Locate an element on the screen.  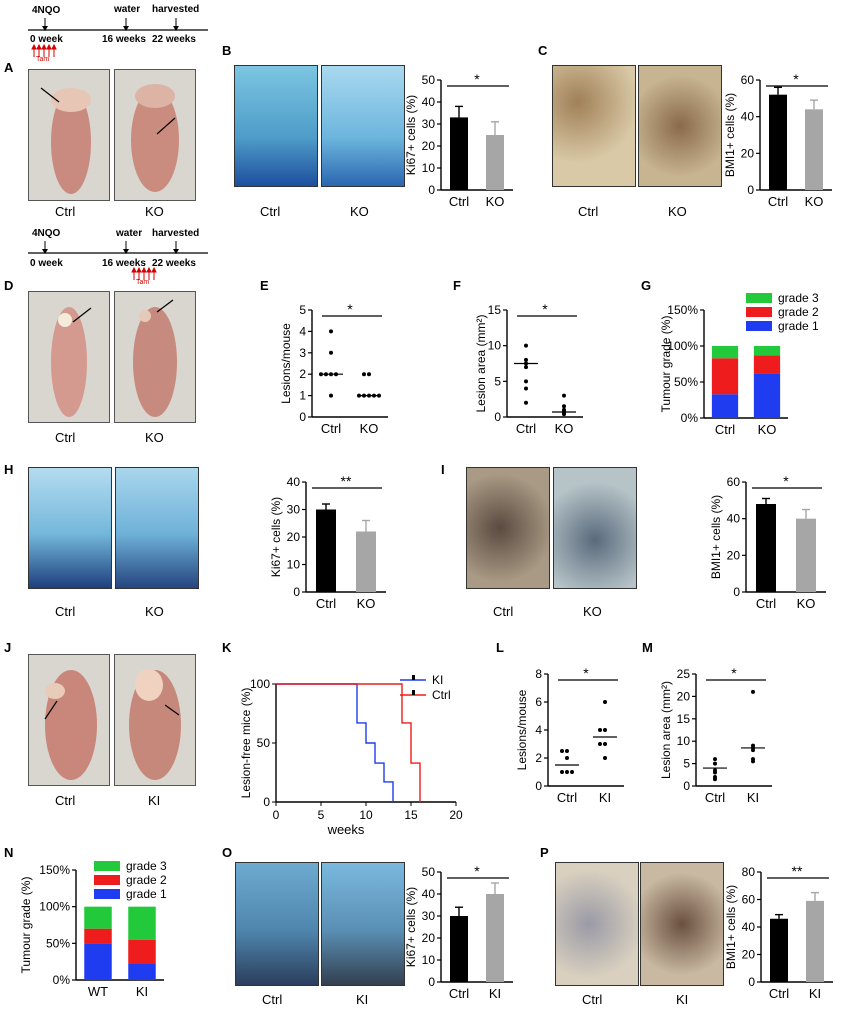
y-tick-label: 6 is located at coordinates (538, 702).